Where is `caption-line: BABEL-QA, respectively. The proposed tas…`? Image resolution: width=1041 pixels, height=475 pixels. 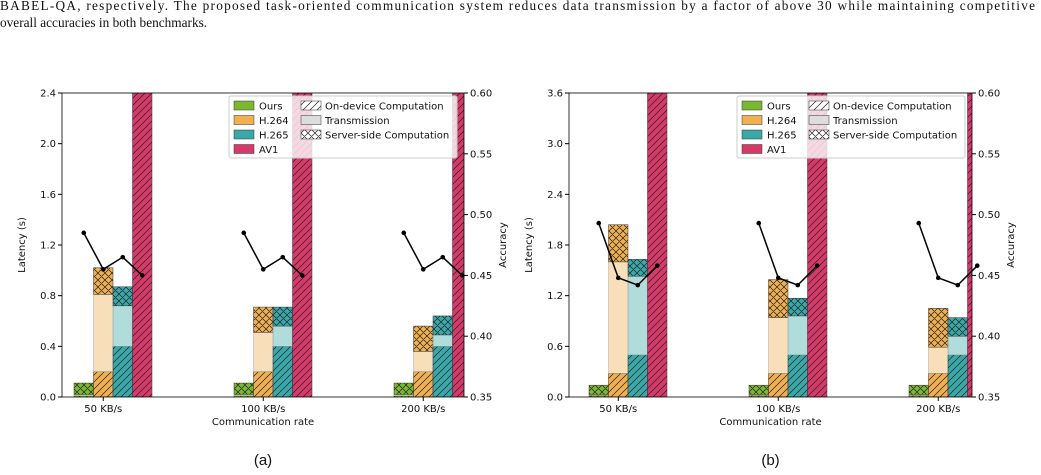
caption-line: BABEL-QA, respectively. The proposed tas… is located at coordinates (517, 6).